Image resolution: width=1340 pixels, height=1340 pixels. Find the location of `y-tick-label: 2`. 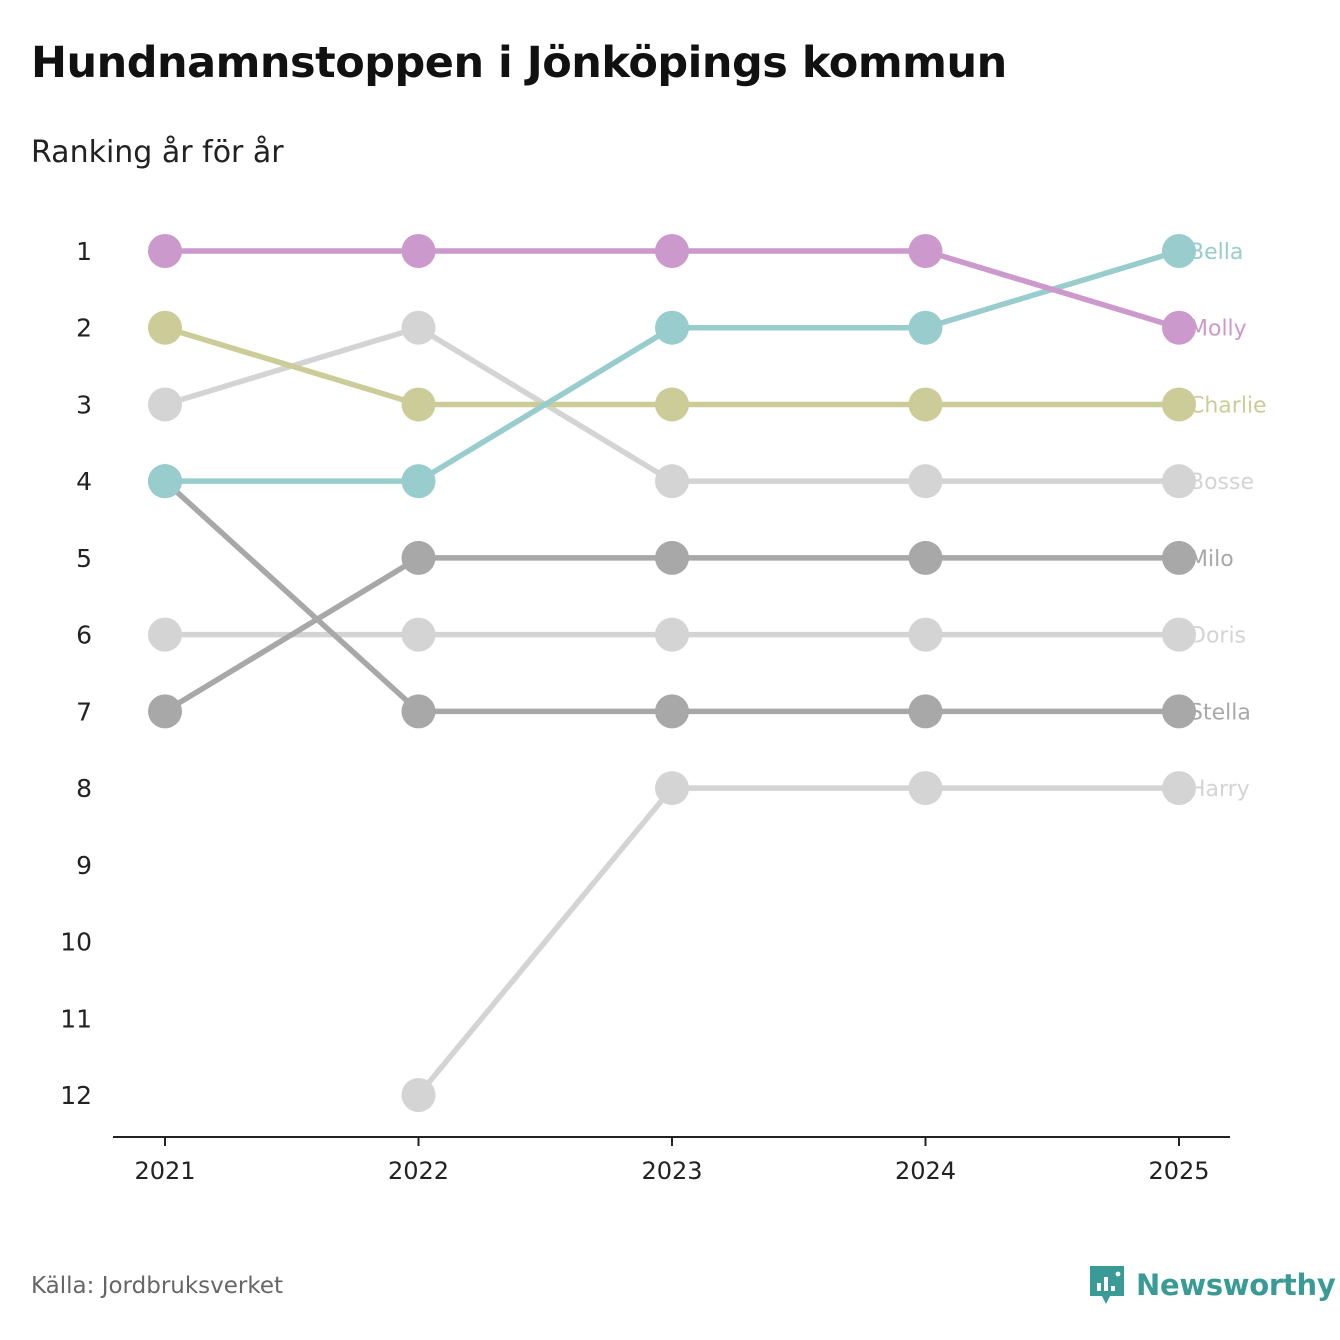

y-tick-label: 2 is located at coordinates (84, 328).